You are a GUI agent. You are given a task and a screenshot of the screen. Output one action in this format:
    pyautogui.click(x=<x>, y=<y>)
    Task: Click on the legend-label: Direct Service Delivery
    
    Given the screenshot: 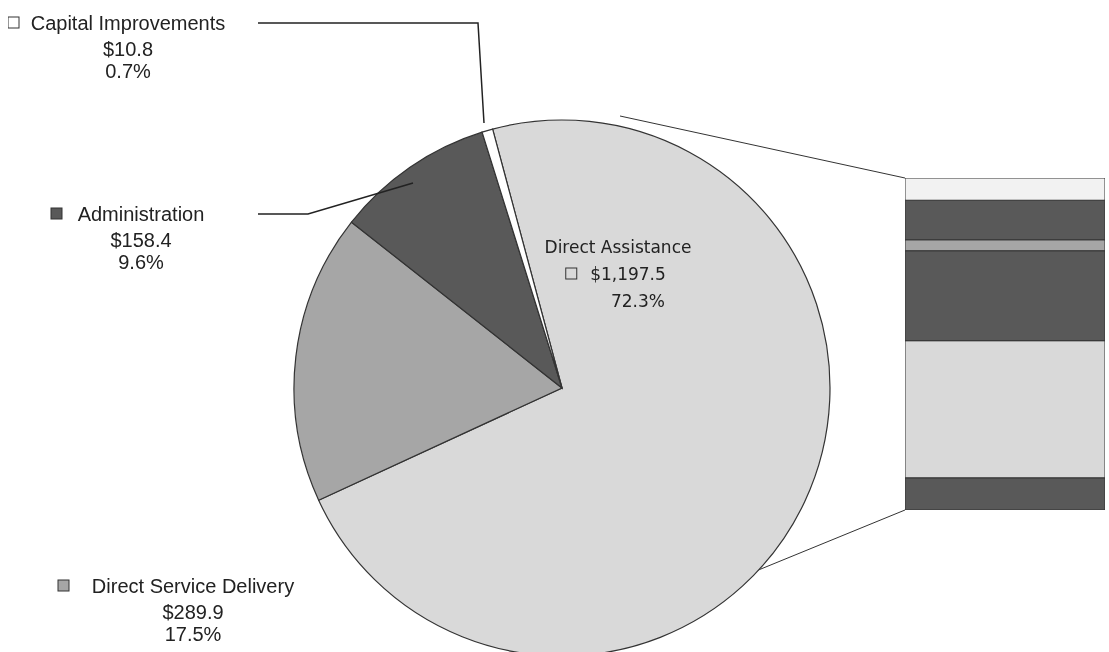 What is the action you would take?
    pyautogui.click(x=193, y=586)
    